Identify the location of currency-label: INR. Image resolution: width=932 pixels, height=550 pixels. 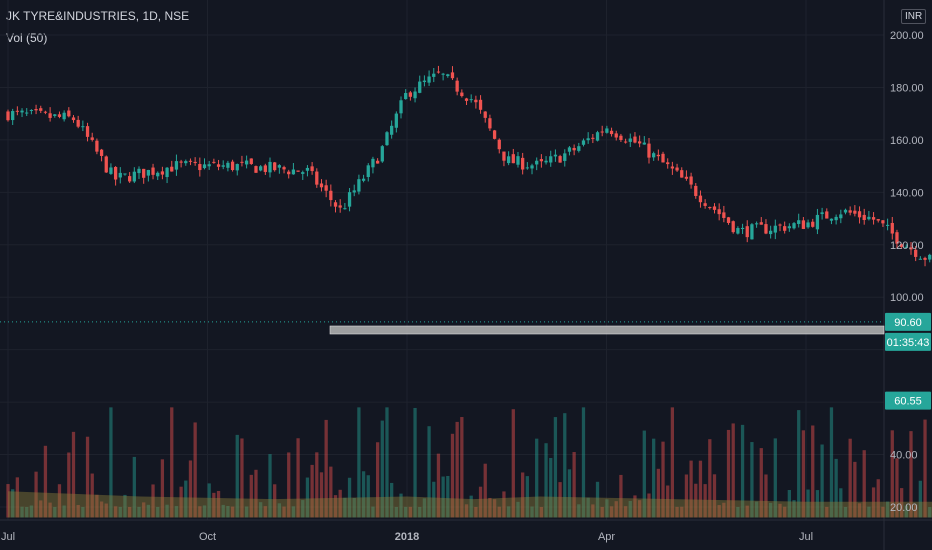
(914, 16).